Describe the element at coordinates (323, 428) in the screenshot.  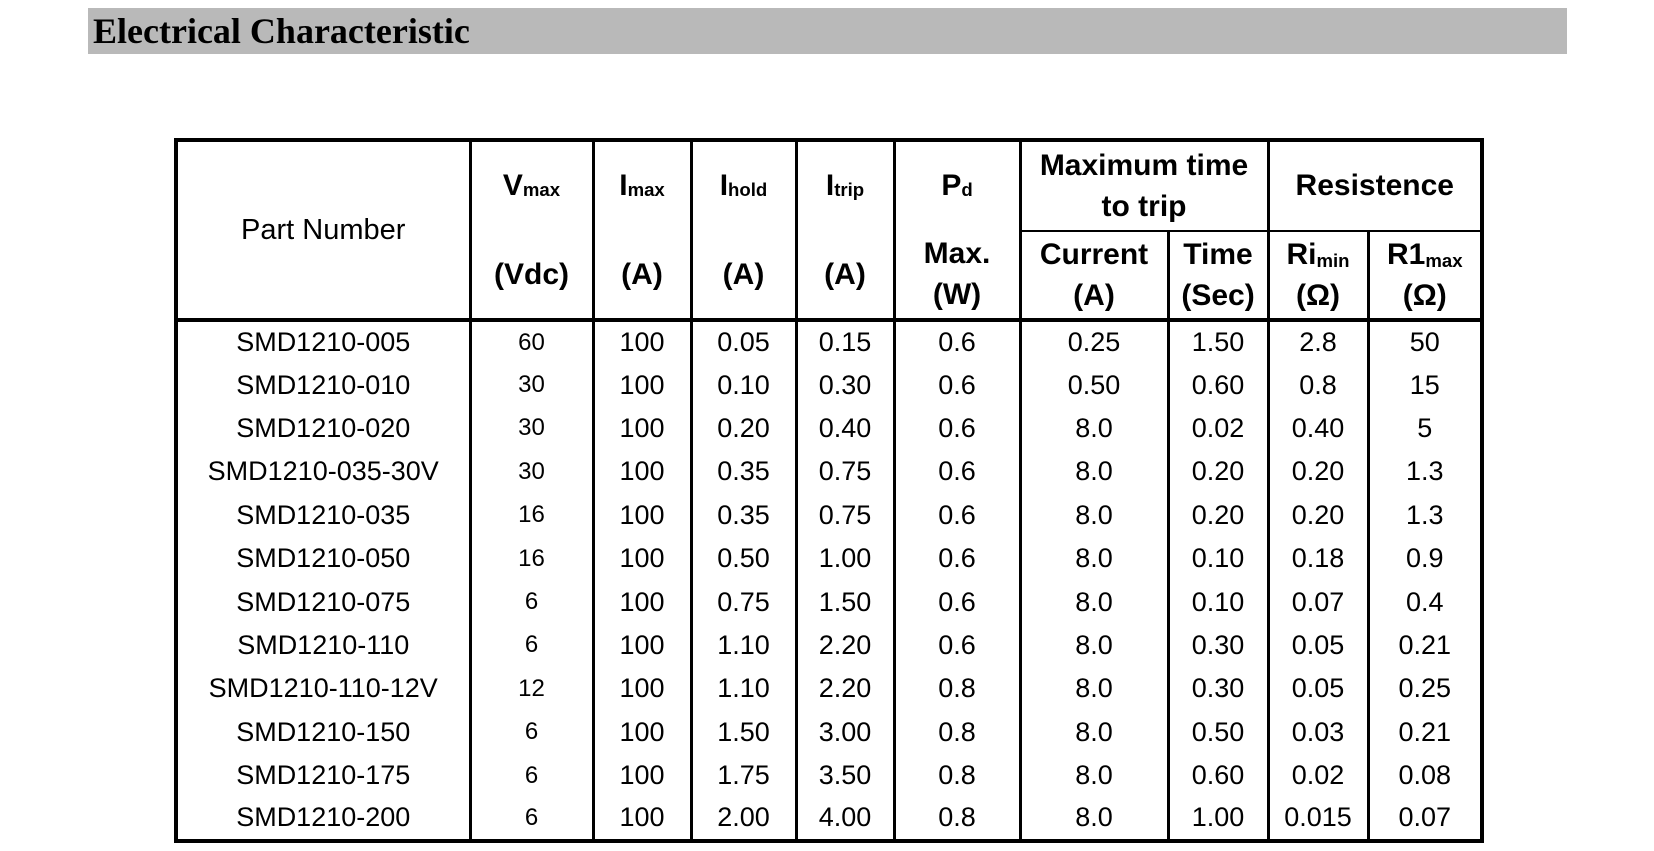
I see `part-number-cell: SMD1210-020` at that location.